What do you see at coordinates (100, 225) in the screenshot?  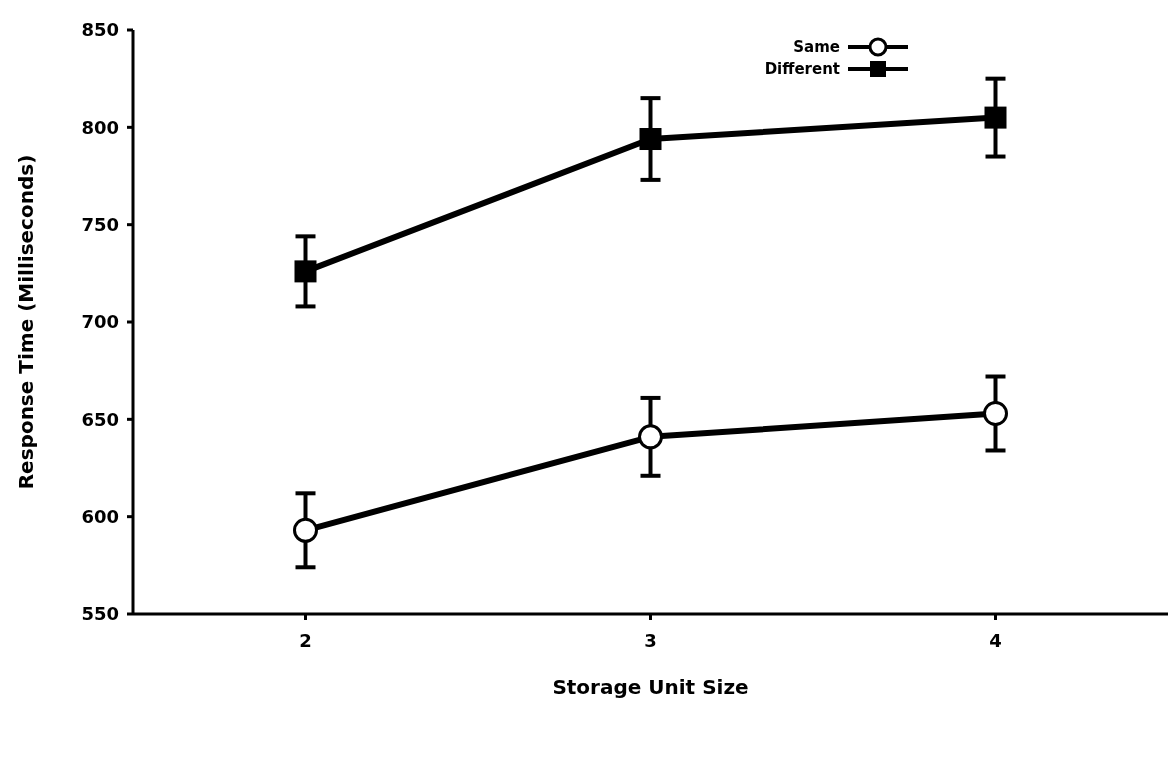 I see `y-tick-label: 750` at bounding box center [100, 225].